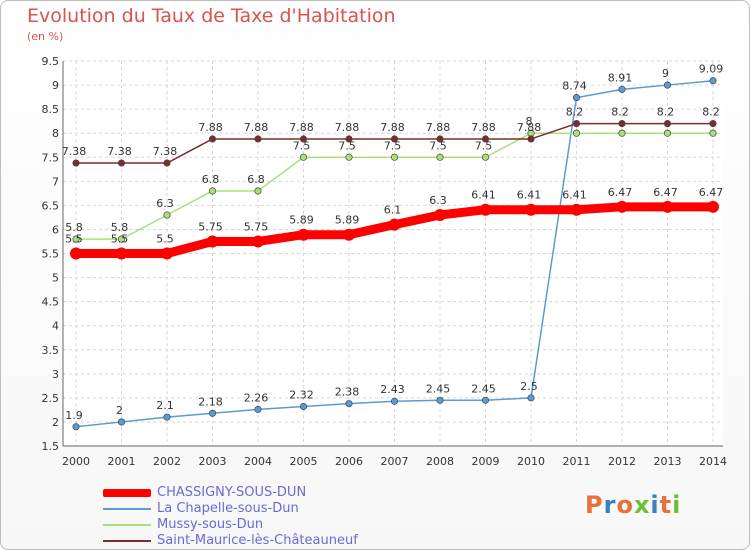 The width and height of the screenshot is (750, 550). I want to click on data-label: 2.5, so click(529, 386).